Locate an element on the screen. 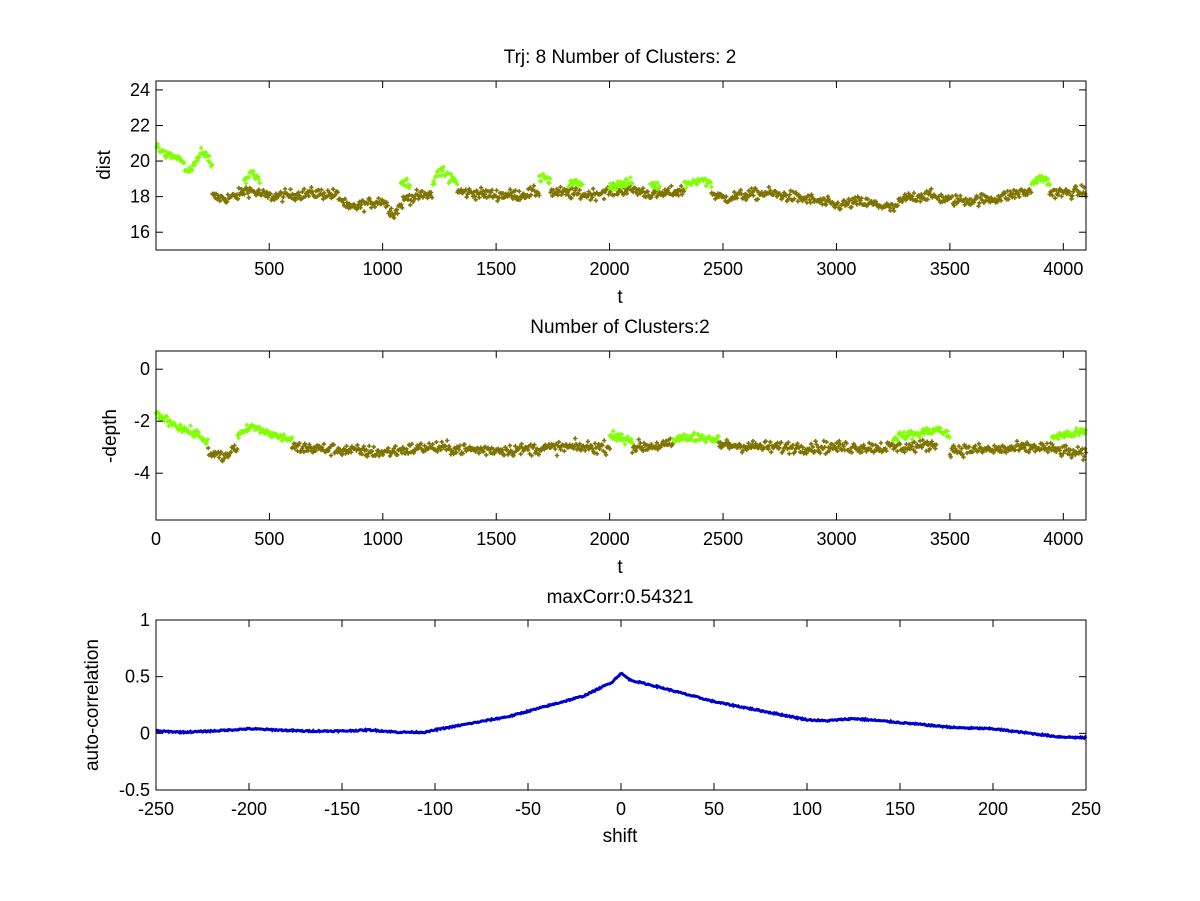  depth-panel-ytick-label: -4 is located at coordinates (142, 473).